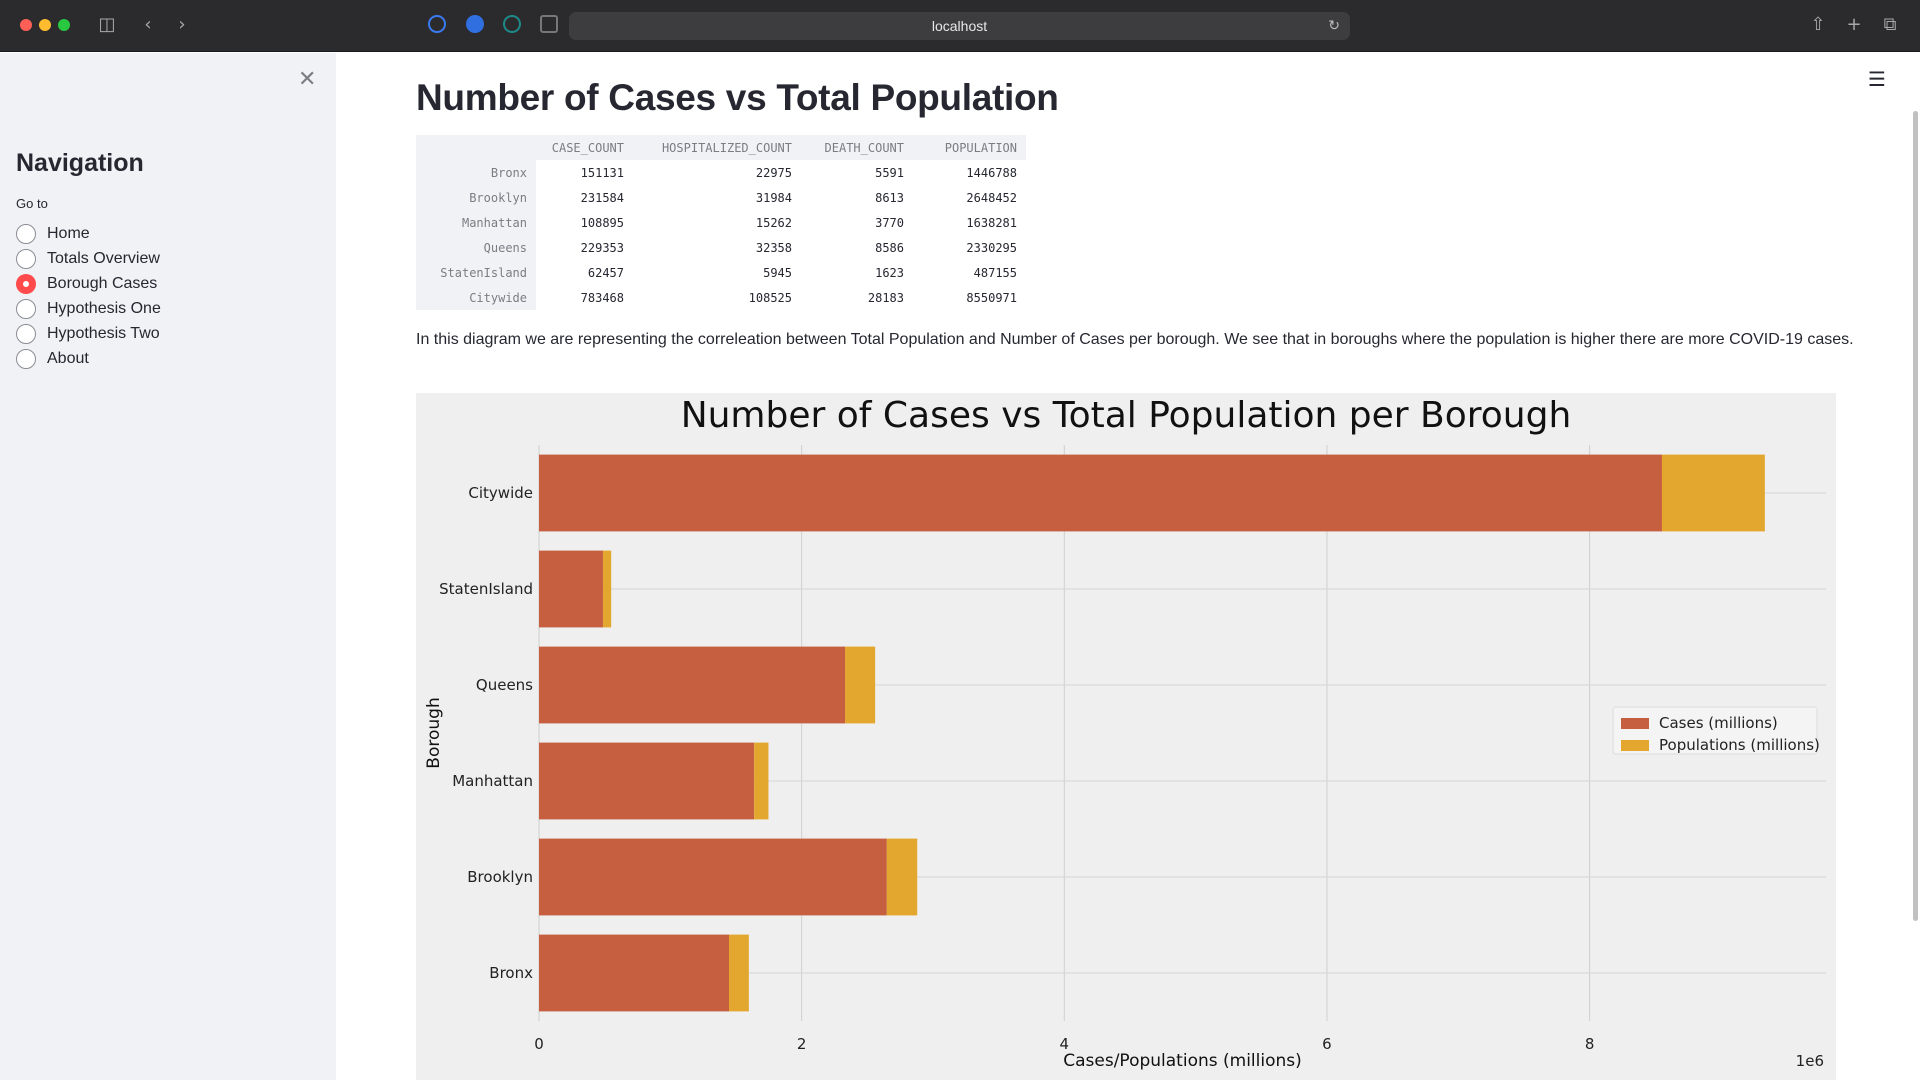 The height and width of the screenshot is (1080, 1920). What do you see at coordinates (512, 24) in the screenshot?
I see `extension-privacy-icon` at bounding box center [512, 24].